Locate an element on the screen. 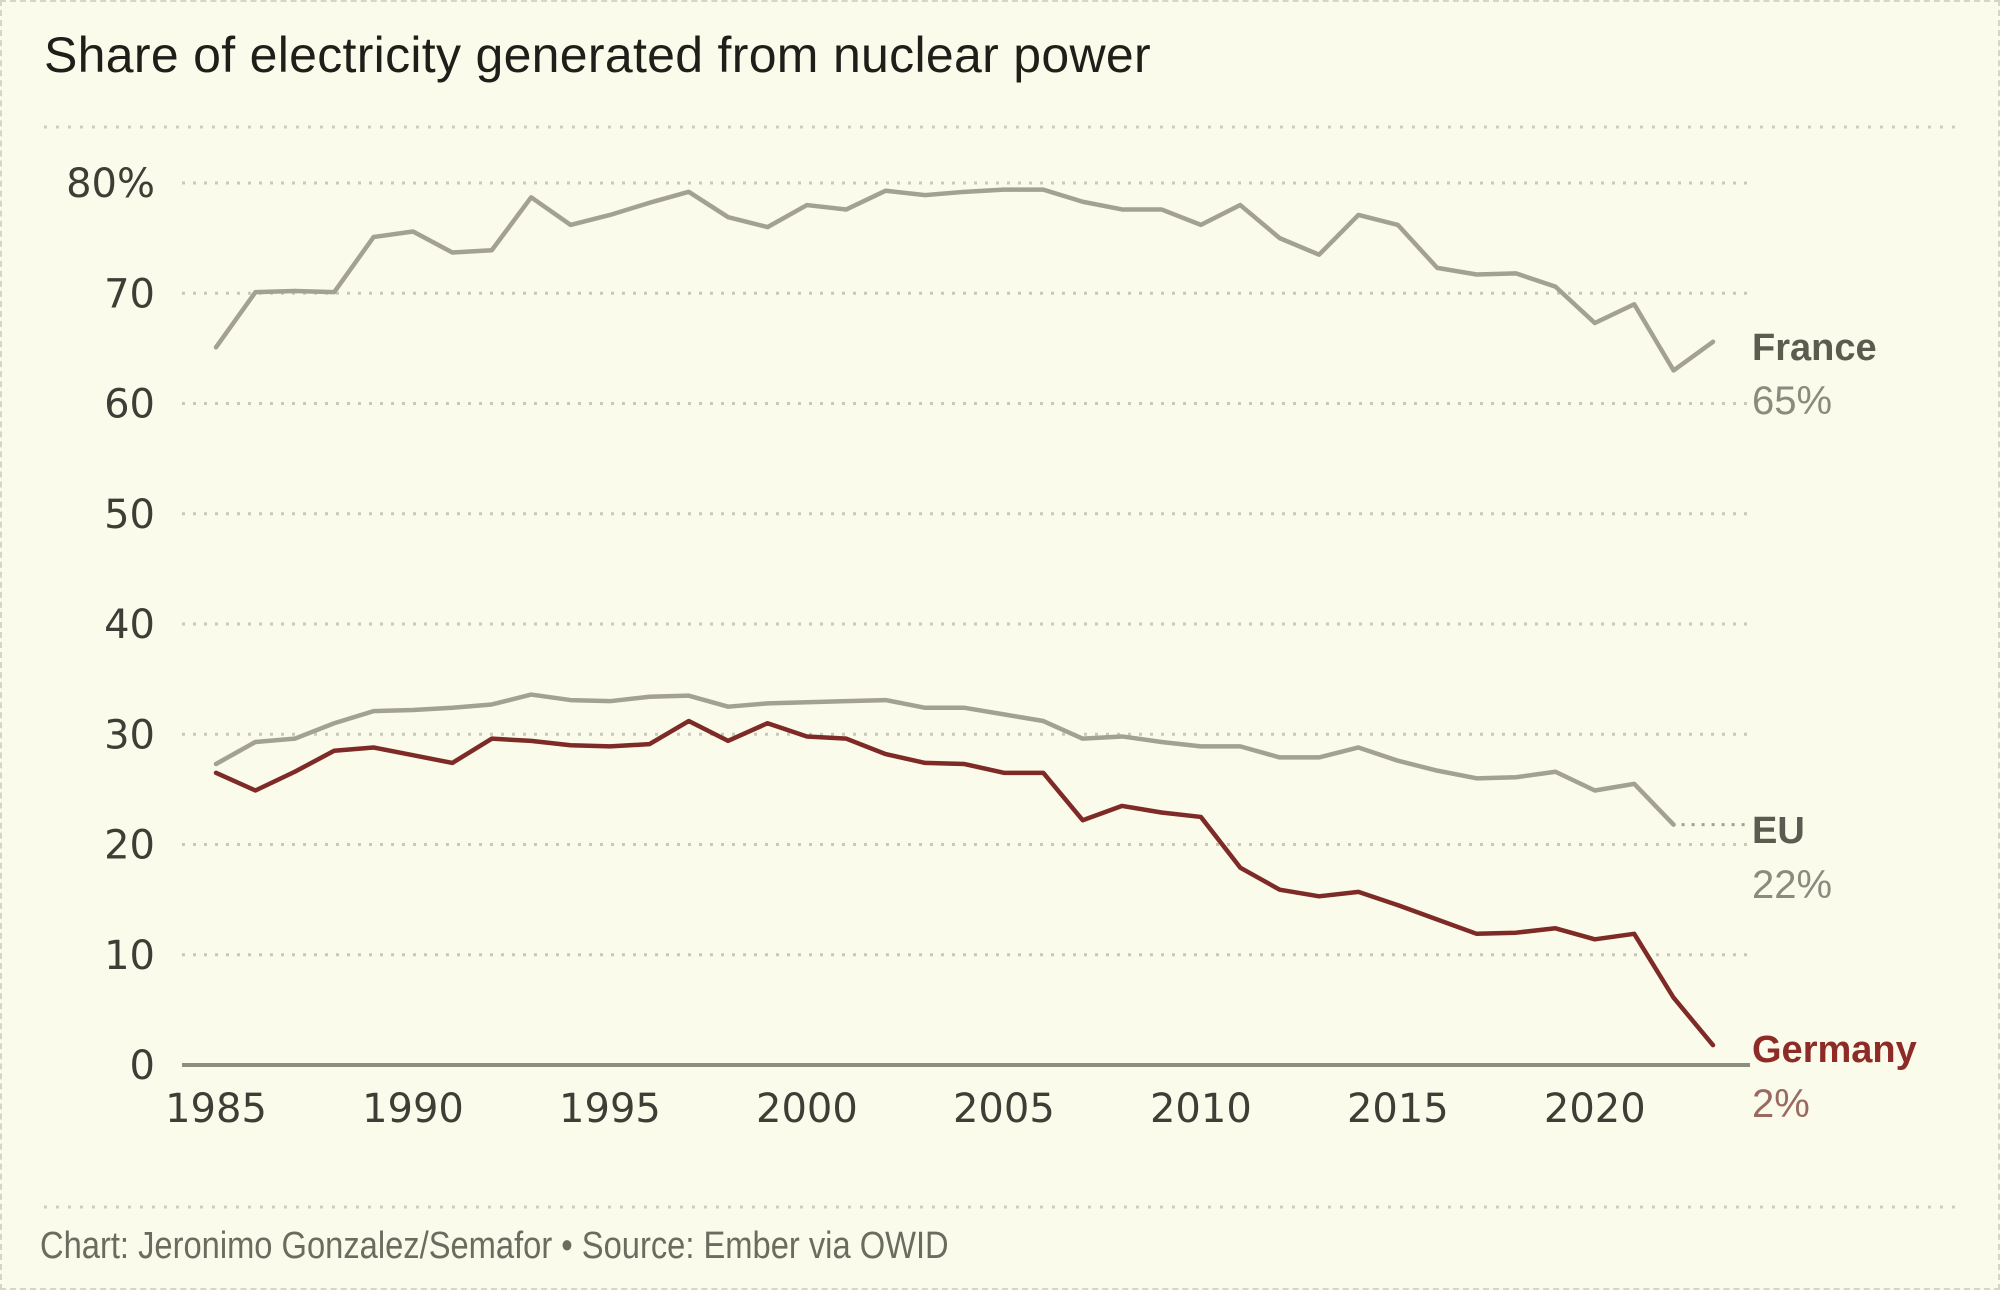  x-tick-label: 2020 is located at coordinates (1595, 1109).